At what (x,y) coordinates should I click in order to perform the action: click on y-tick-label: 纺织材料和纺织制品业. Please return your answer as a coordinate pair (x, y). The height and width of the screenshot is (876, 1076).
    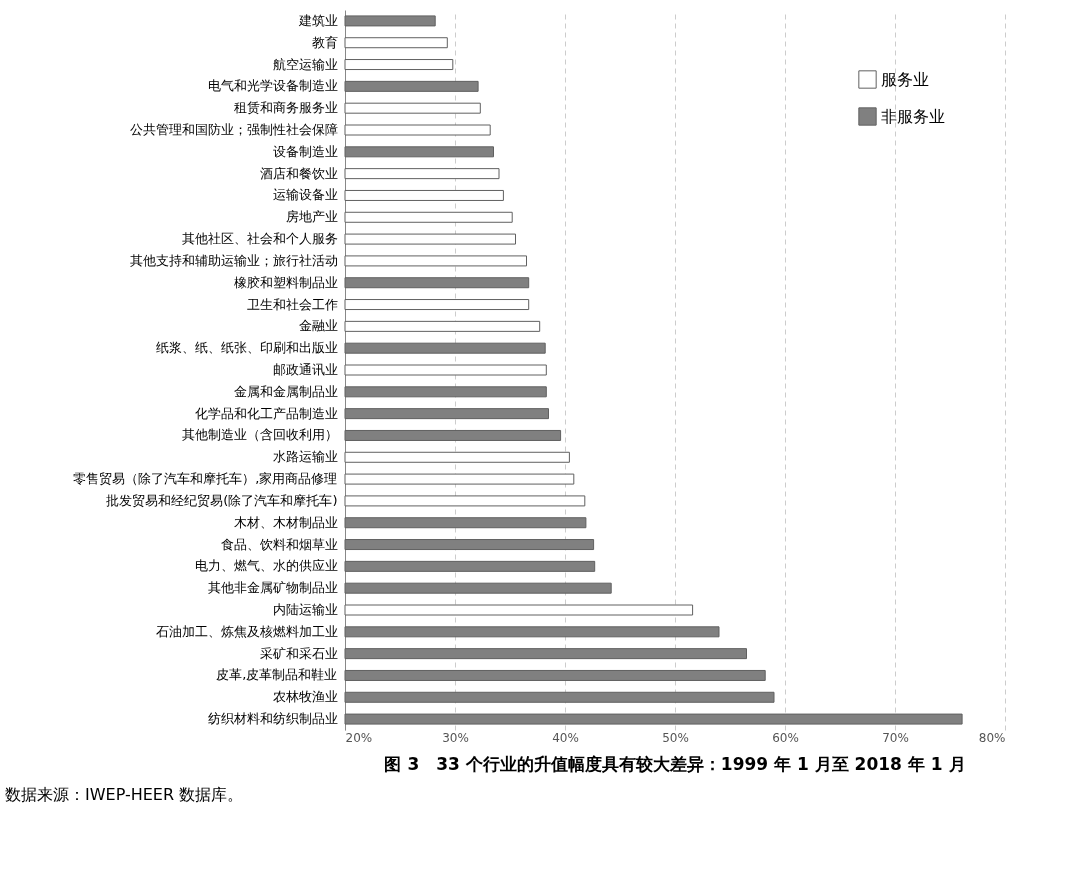
    Looking at the image, I should click on (272, 719).